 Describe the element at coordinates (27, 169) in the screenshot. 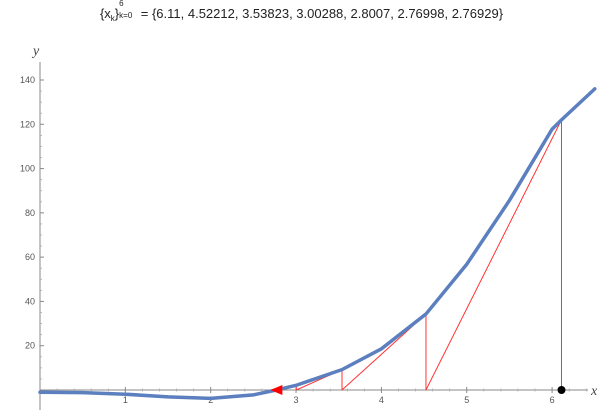

I see `y-tick-label: 100` at that location.